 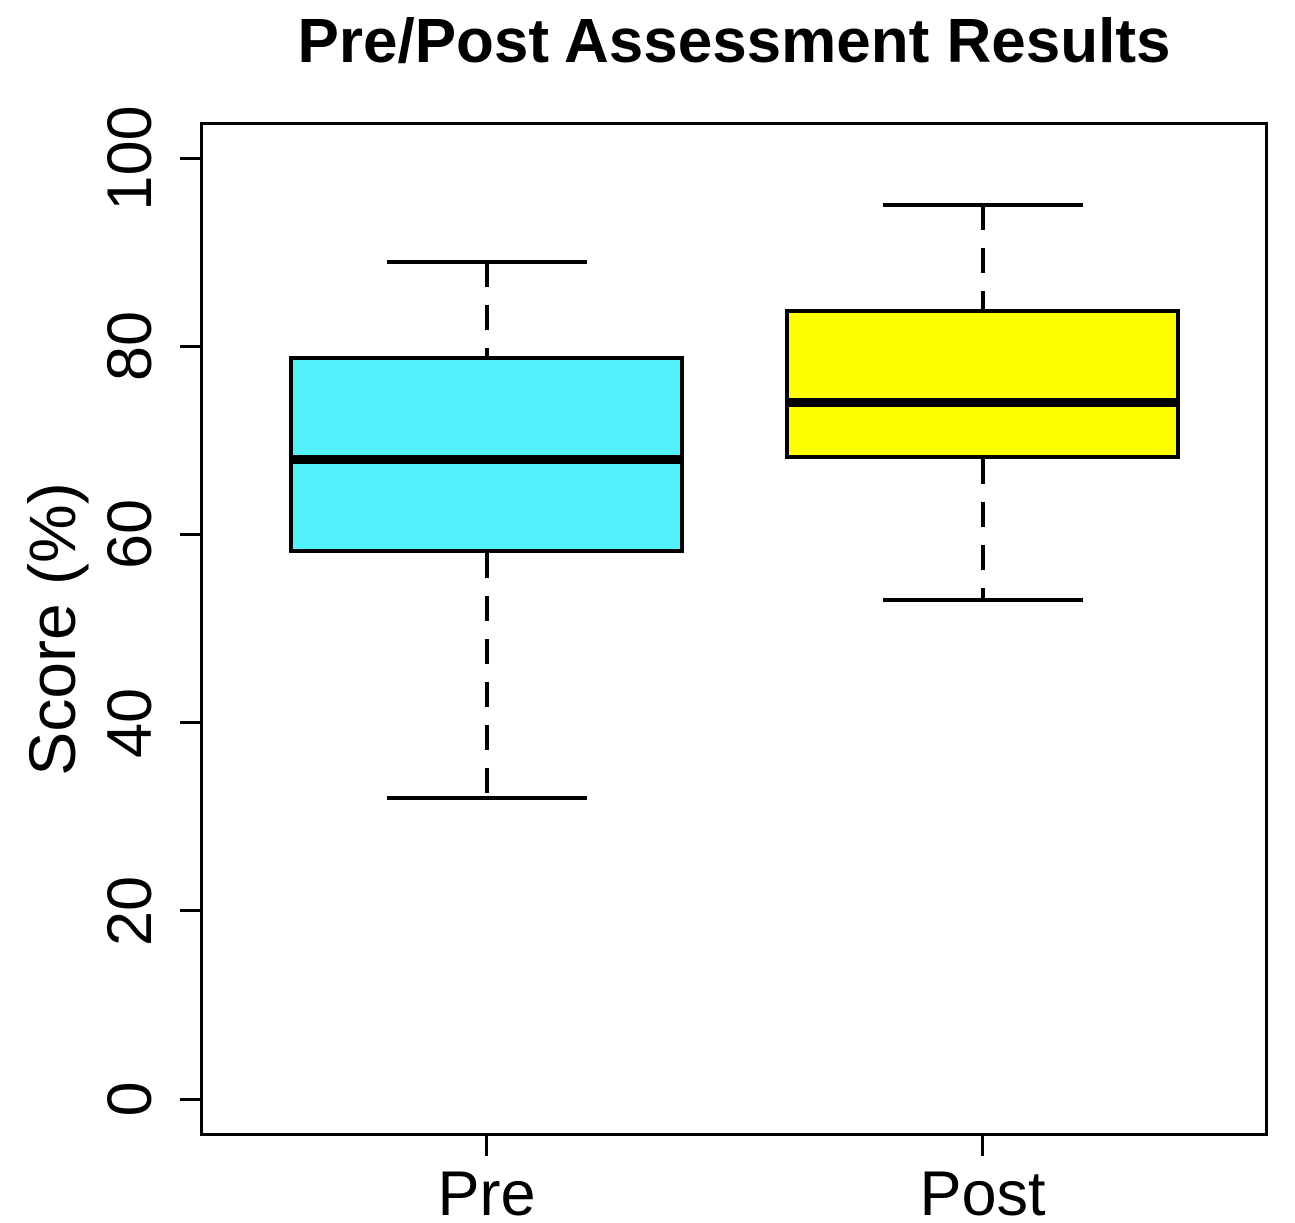 I want to click on y-axis-tick-label: 0, so click(x=130, y=1099).